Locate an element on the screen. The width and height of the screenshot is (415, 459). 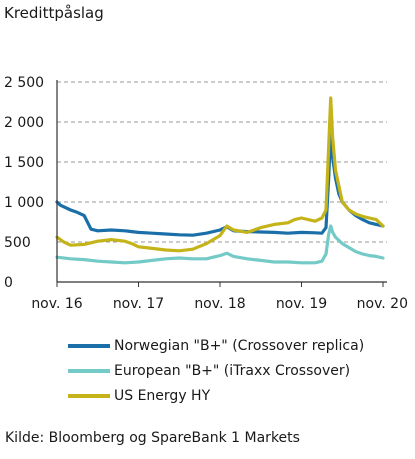
y-tick-label: 500 is located at coordinates (17, 243).